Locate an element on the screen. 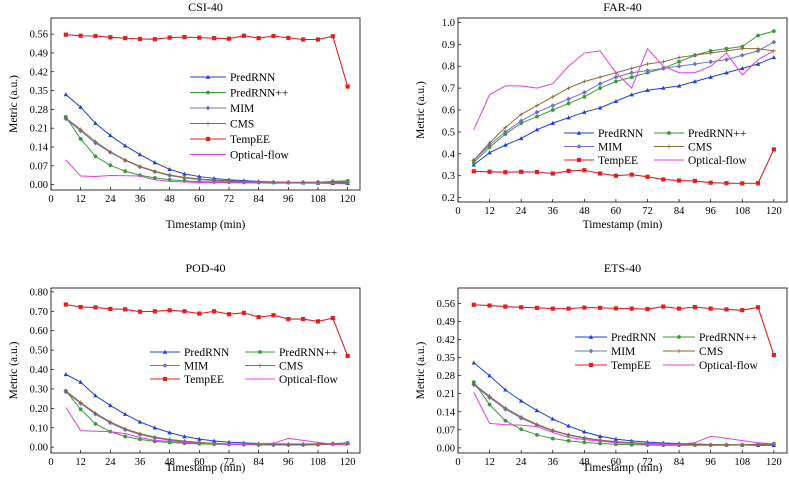  legend-item-optical-flow: Optical-flow is located at coordinates (710, 366).